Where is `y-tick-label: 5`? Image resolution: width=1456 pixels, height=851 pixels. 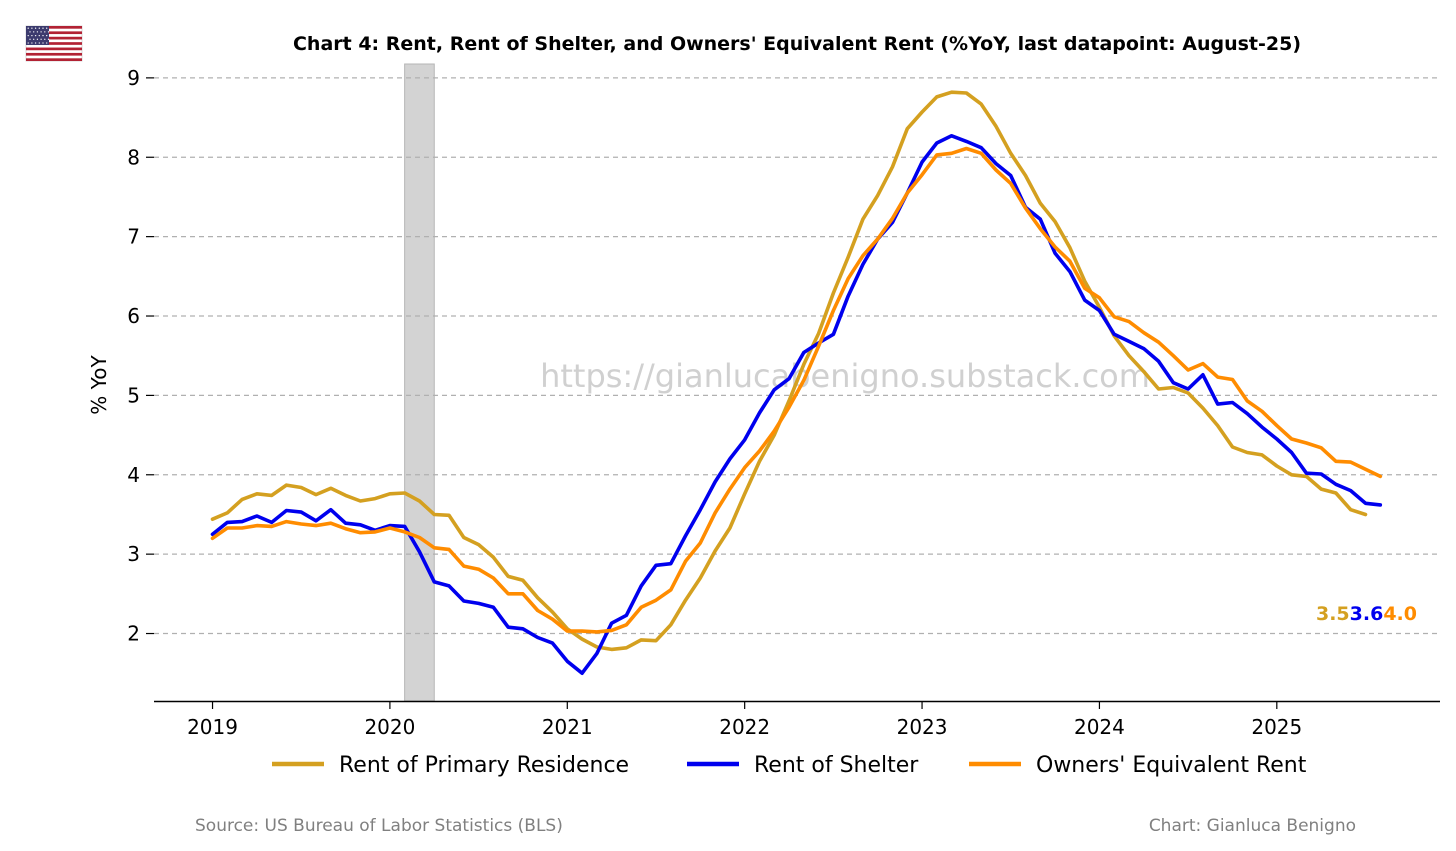
y-tick-label: 5 is located at coordinates (133, 395).